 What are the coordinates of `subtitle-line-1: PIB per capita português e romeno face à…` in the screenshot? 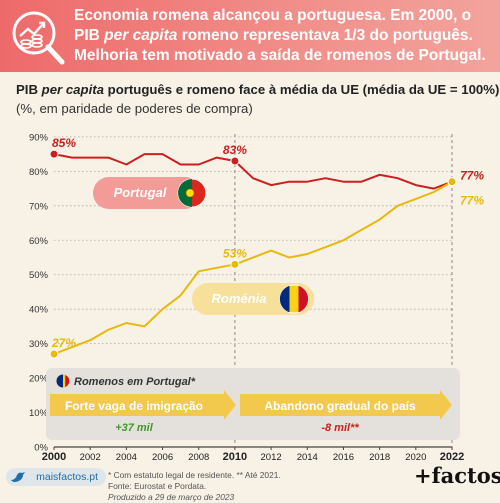 It's located at (258, 89).